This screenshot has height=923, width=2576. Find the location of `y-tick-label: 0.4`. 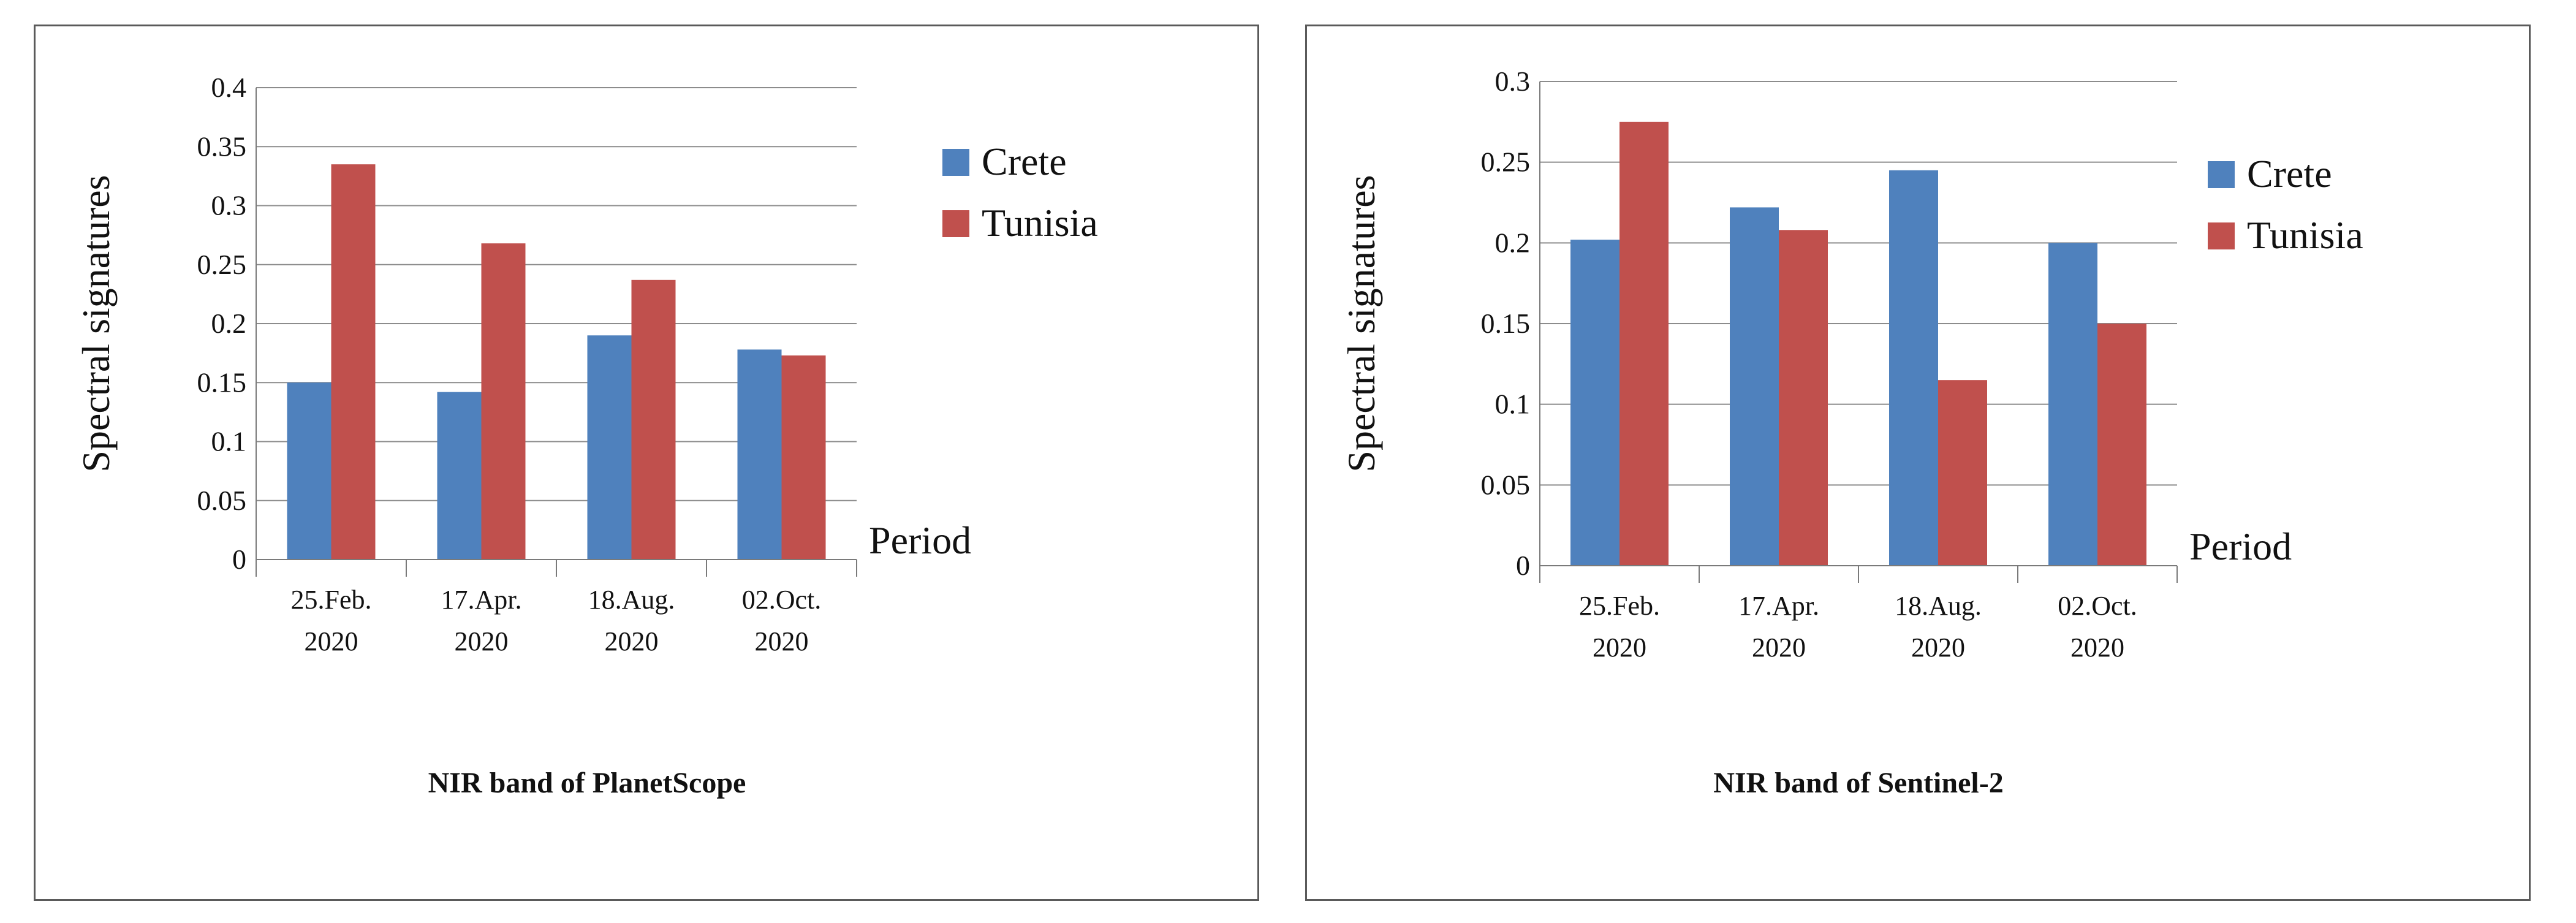

y-tick-label: 0.4 is located at coordinates (229, 87).